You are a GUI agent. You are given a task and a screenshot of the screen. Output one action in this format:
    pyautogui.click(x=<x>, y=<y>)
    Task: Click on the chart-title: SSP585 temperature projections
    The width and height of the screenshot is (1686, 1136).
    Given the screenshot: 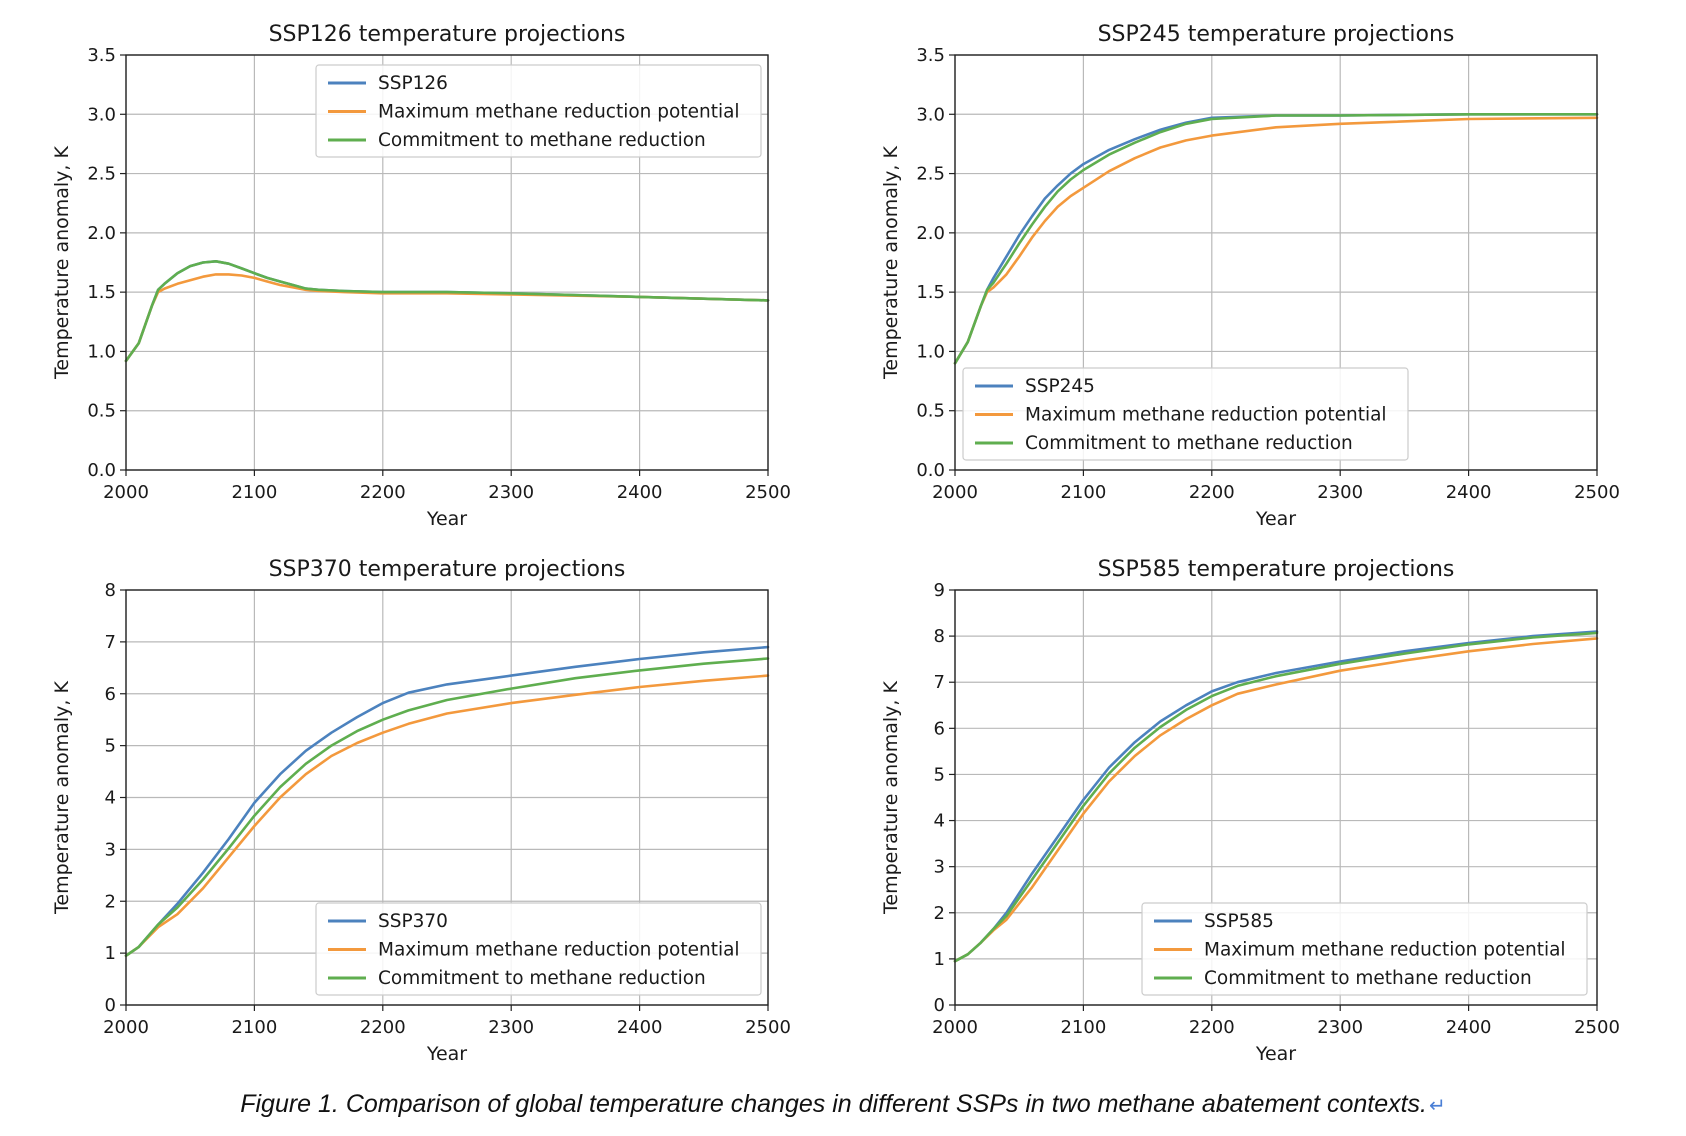 What is the action you would take?
    pyautogui.click(x=1276, y=569)
    